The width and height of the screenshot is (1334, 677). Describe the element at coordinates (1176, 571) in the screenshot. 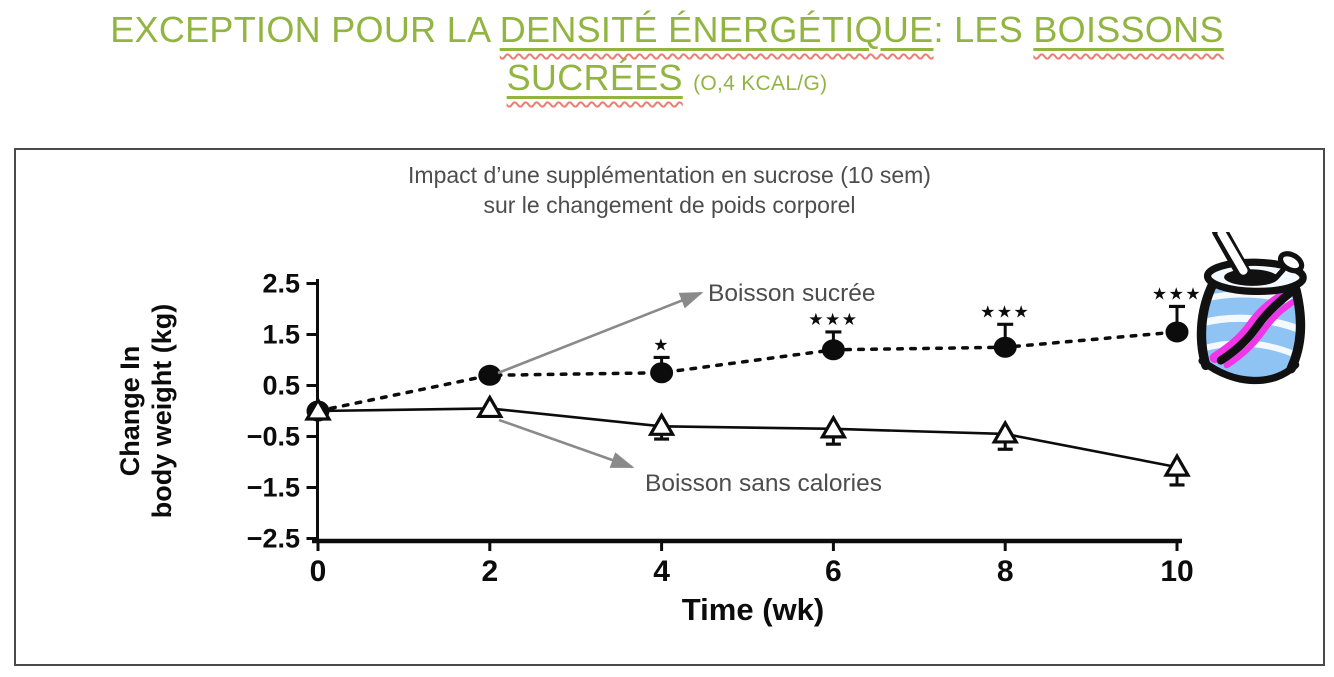

I see `x-tick-label: 10` at that location.